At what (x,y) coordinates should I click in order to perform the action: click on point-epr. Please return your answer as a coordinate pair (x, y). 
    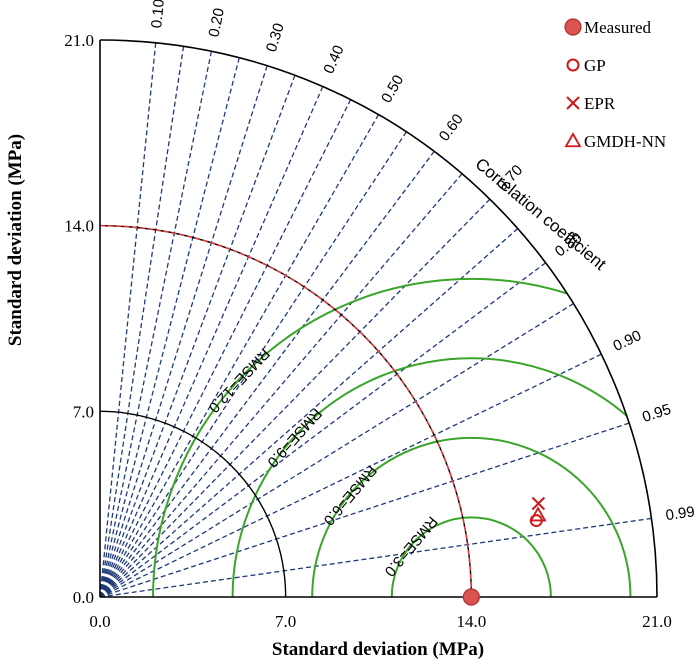
    Looking at the image, I should click on (538, 503).